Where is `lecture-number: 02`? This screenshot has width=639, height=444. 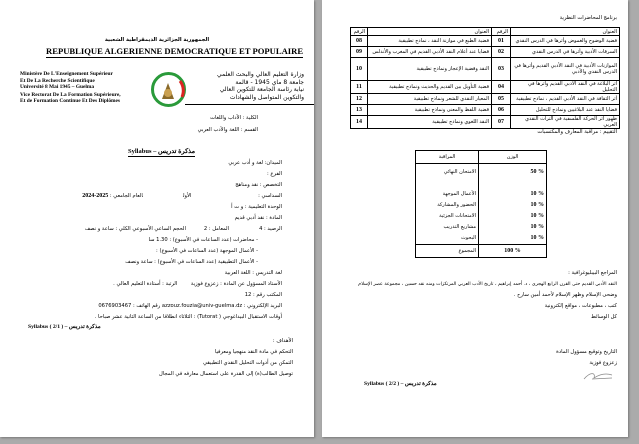
lecture-number: 02 is located at coordinates (501, 52).